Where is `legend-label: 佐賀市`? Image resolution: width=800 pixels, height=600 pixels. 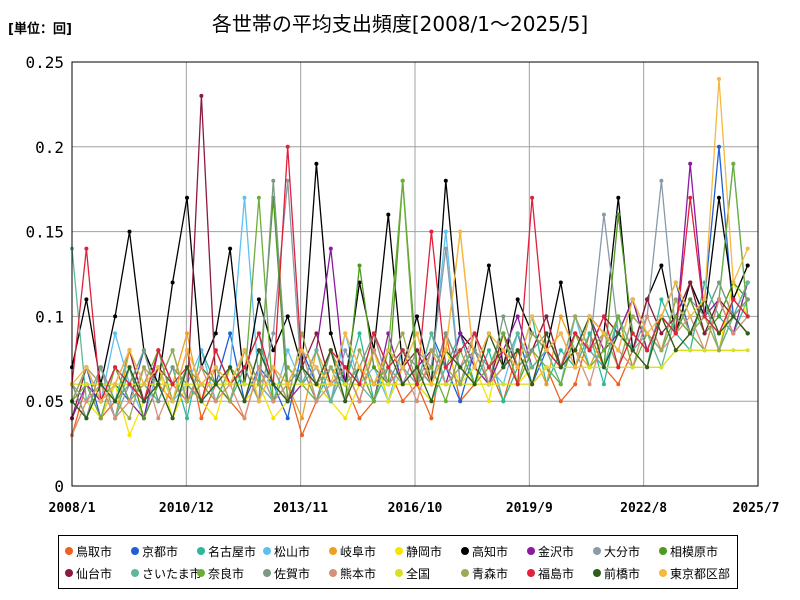 legend-label: 佐賀市 is located at coordinates (292, 573).